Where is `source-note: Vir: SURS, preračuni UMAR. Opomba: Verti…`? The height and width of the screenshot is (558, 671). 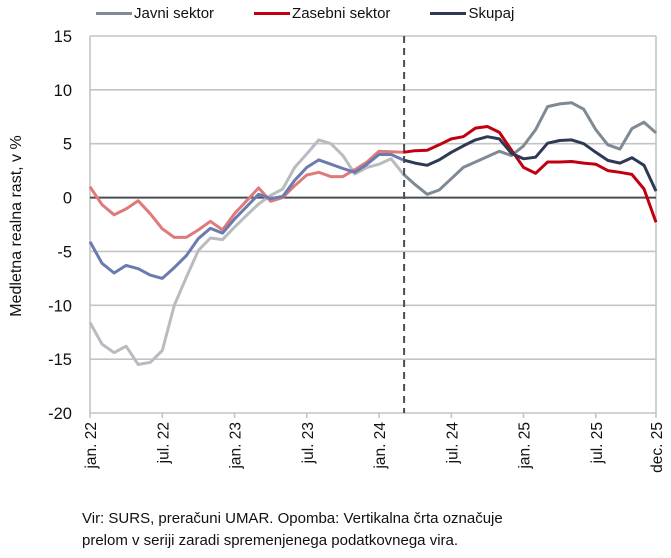 source-note: Vir: SURS, preračuni UMAR. Opomba: Verti… is located at coordinates (367, 530).